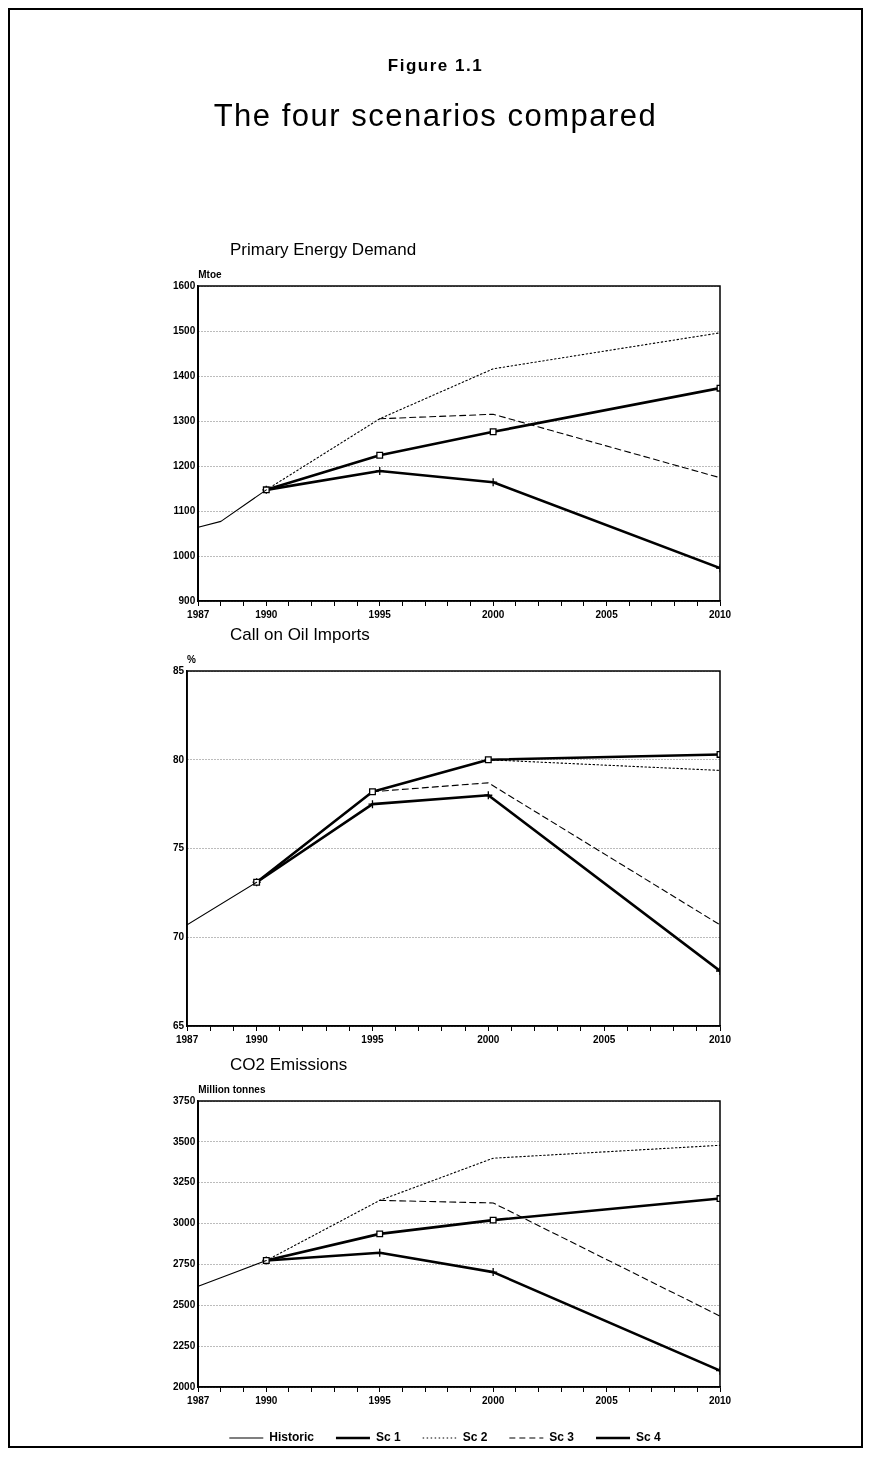  I want to click on y-tick-label: 3500, so click(184, 1141).